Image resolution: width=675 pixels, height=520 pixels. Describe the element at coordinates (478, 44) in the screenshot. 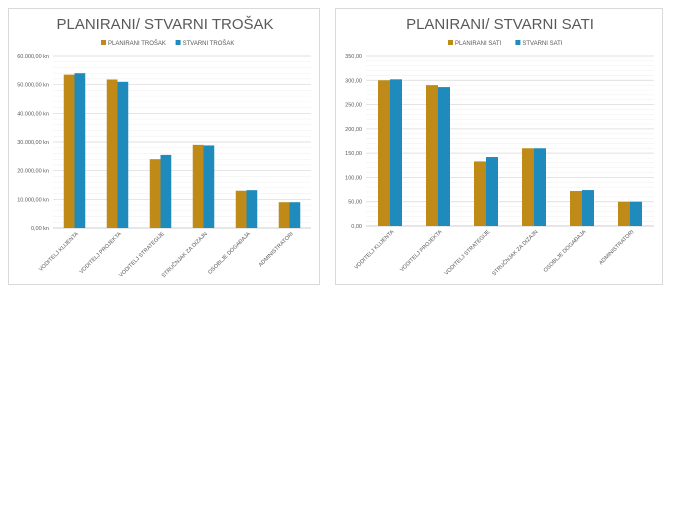

I see `legend-label-1: PLANIRANI SATI` at that location.